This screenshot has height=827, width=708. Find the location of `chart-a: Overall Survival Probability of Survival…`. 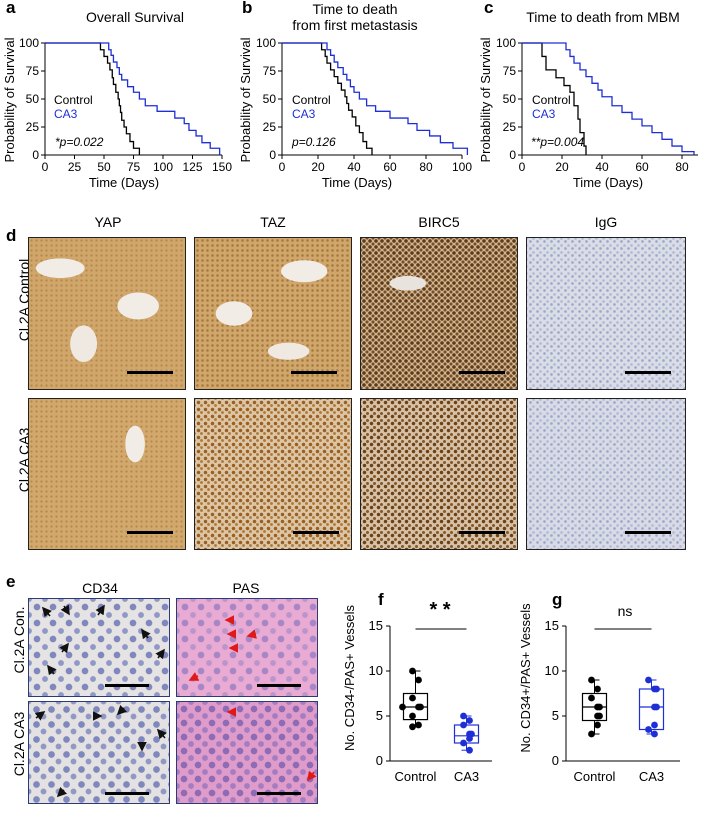

chart-a: Overall Survival Probability of Survival… is located at coordinates (117, 99).